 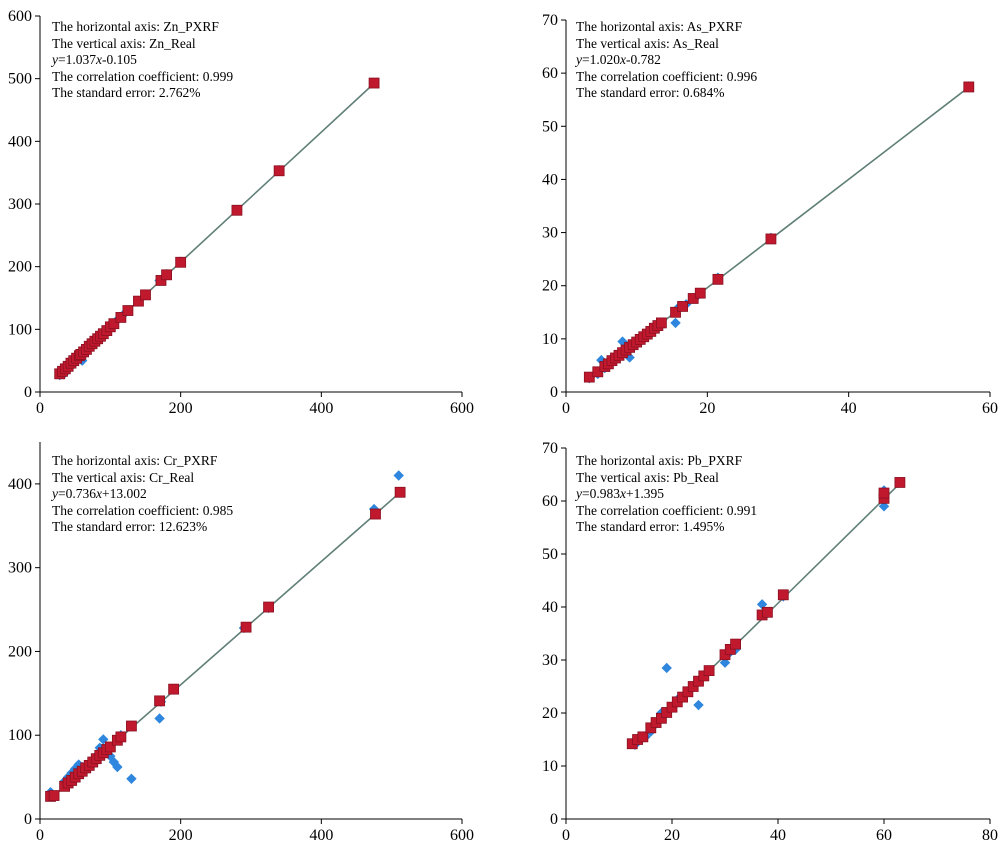 What do you see at coordinates (647, 43) in the screenshot?
I see `annotation-v-axis: The vertical axis: As_Real` at bounding box center [647, 43].